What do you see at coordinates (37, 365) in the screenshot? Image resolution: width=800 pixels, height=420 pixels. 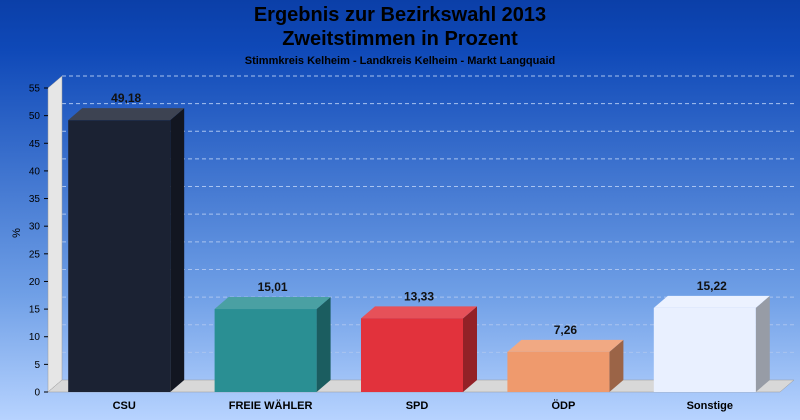 I see `y-tick-label: 5` at bounding box center [37, 365].